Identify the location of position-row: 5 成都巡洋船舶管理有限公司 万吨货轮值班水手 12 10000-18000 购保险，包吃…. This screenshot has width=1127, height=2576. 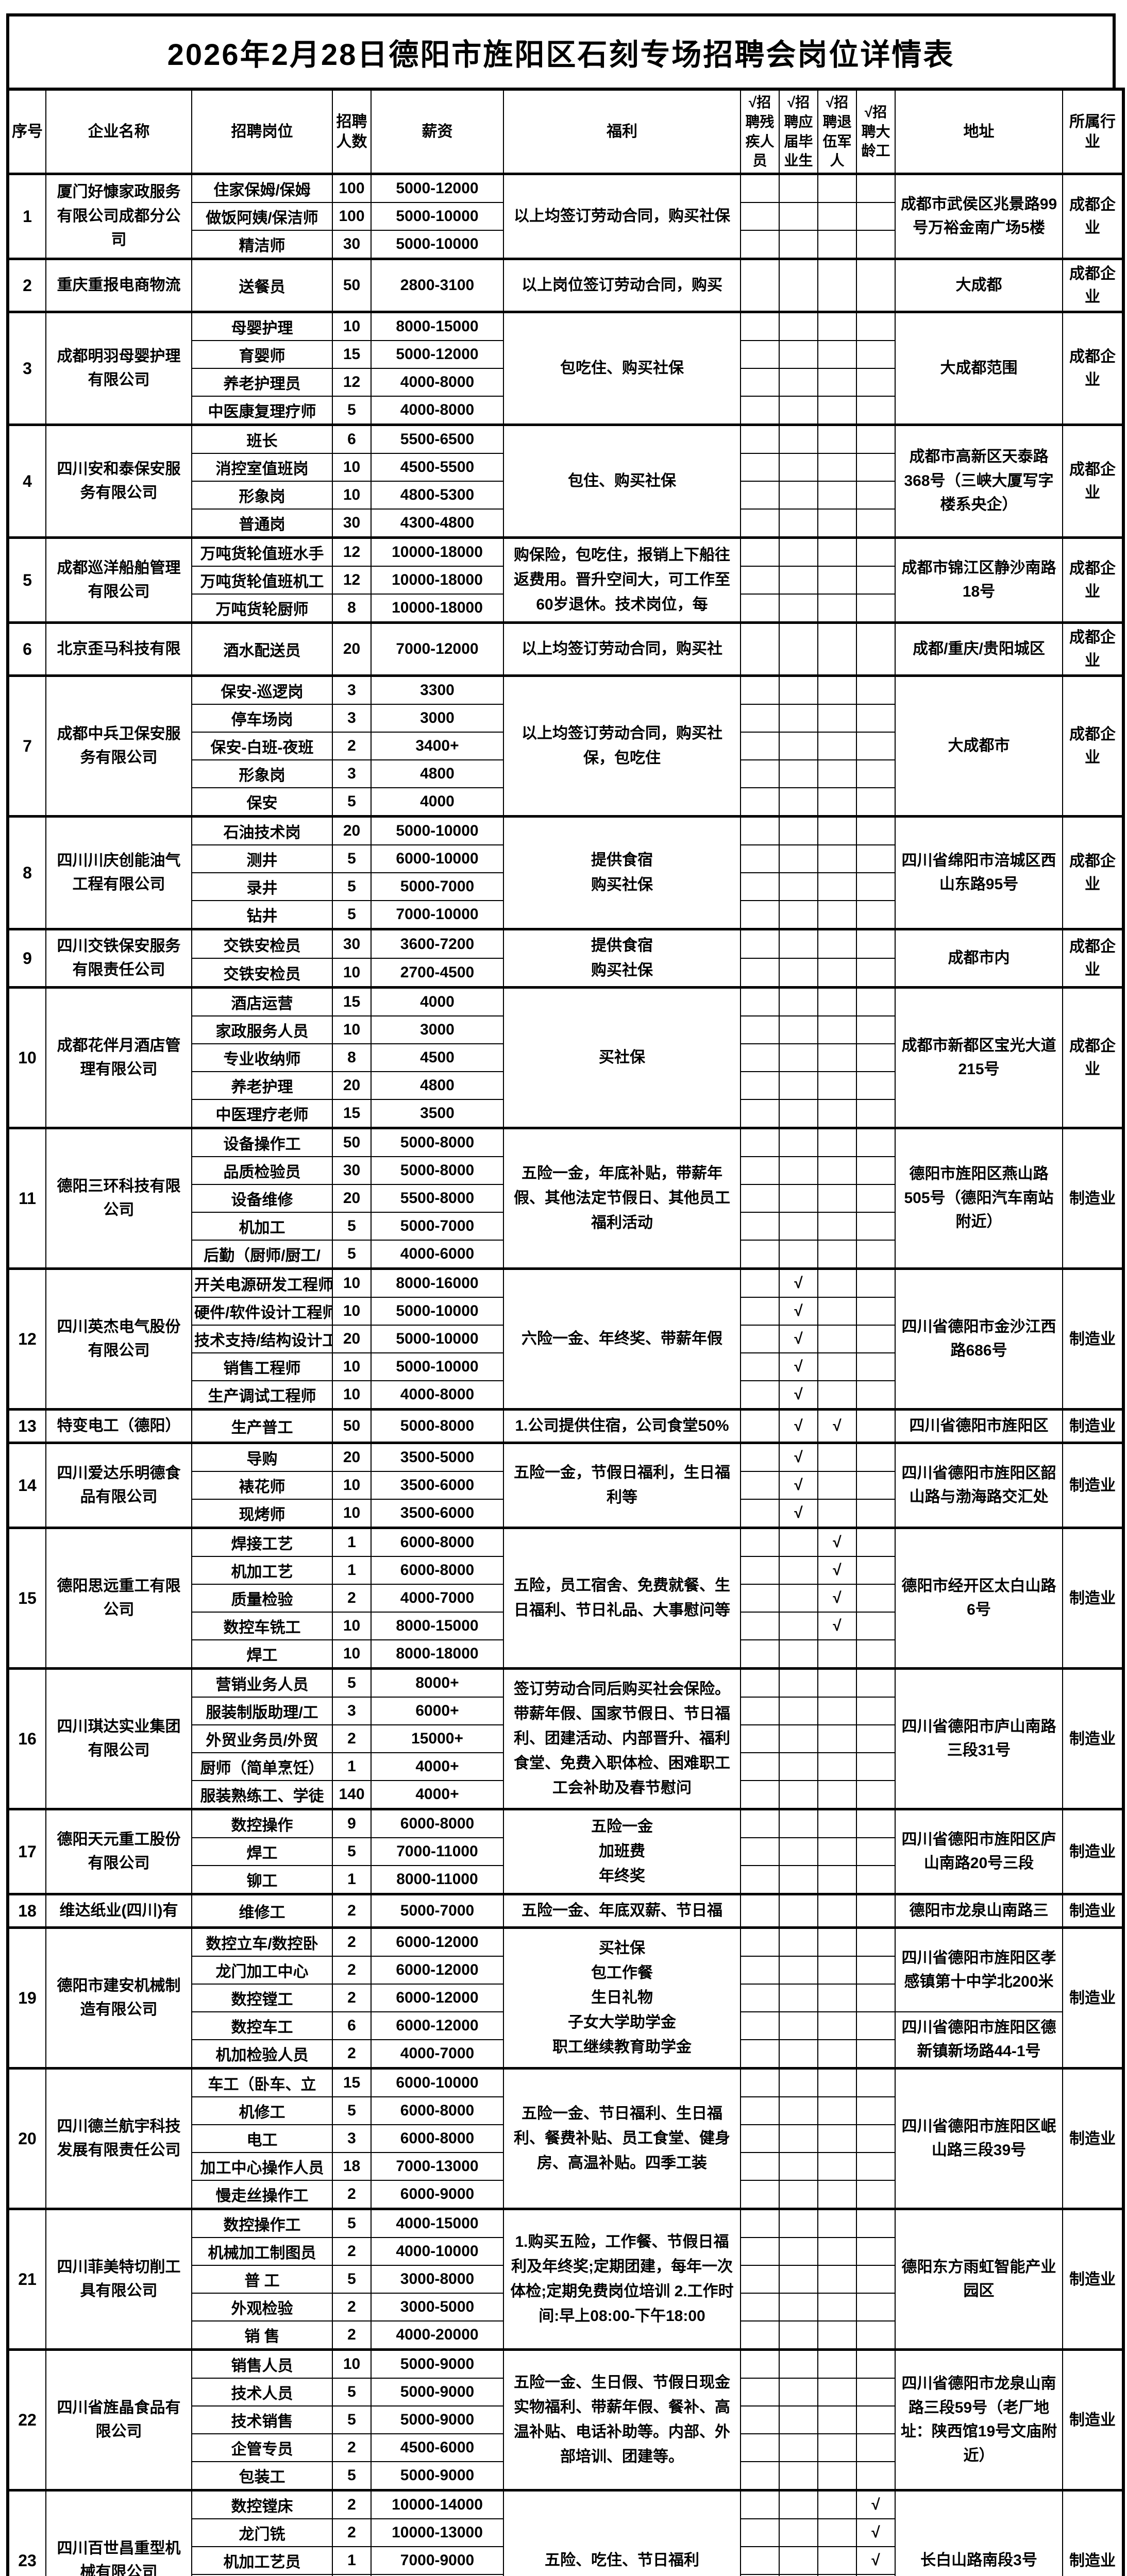
(566, 579).